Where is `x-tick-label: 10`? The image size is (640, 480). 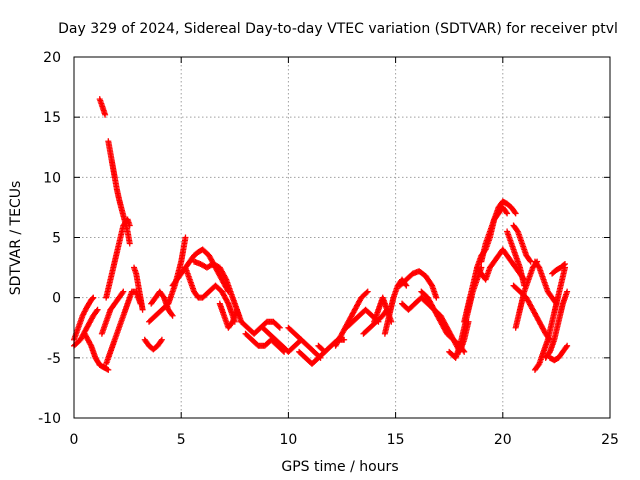
x-tick-label: 10 is located at coordinates (288, 440).